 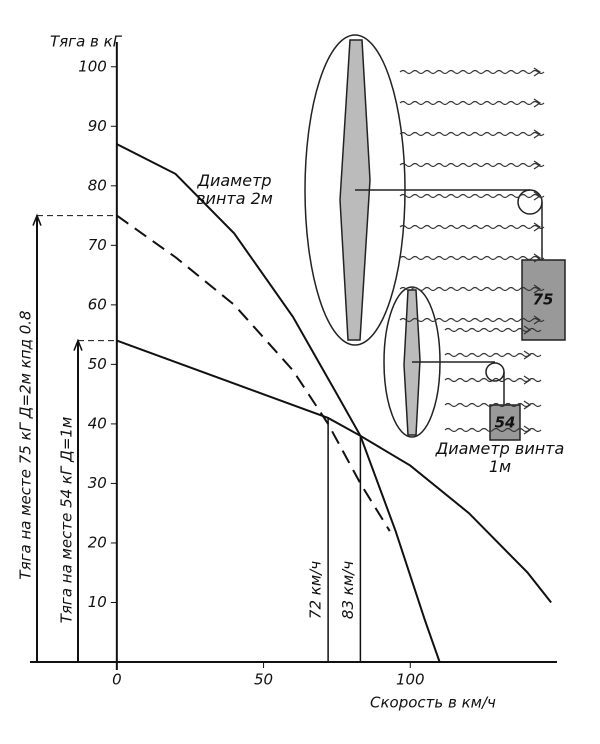 I want to click on big-pulley, so click(x=530, y=202).